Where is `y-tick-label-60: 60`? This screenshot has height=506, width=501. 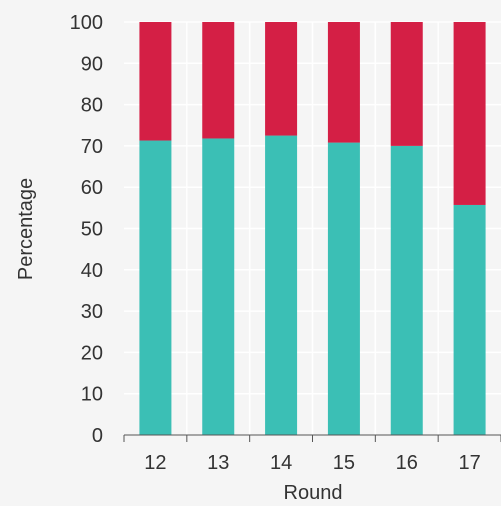
y-tick-label-60: 60 is located at coordinates (92, 188).